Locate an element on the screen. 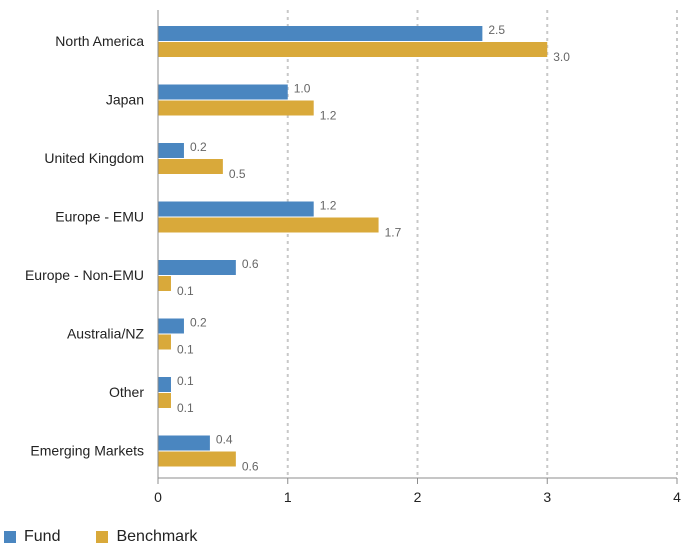  bar-fund-europe-emu is located at coordinates (236, 209).